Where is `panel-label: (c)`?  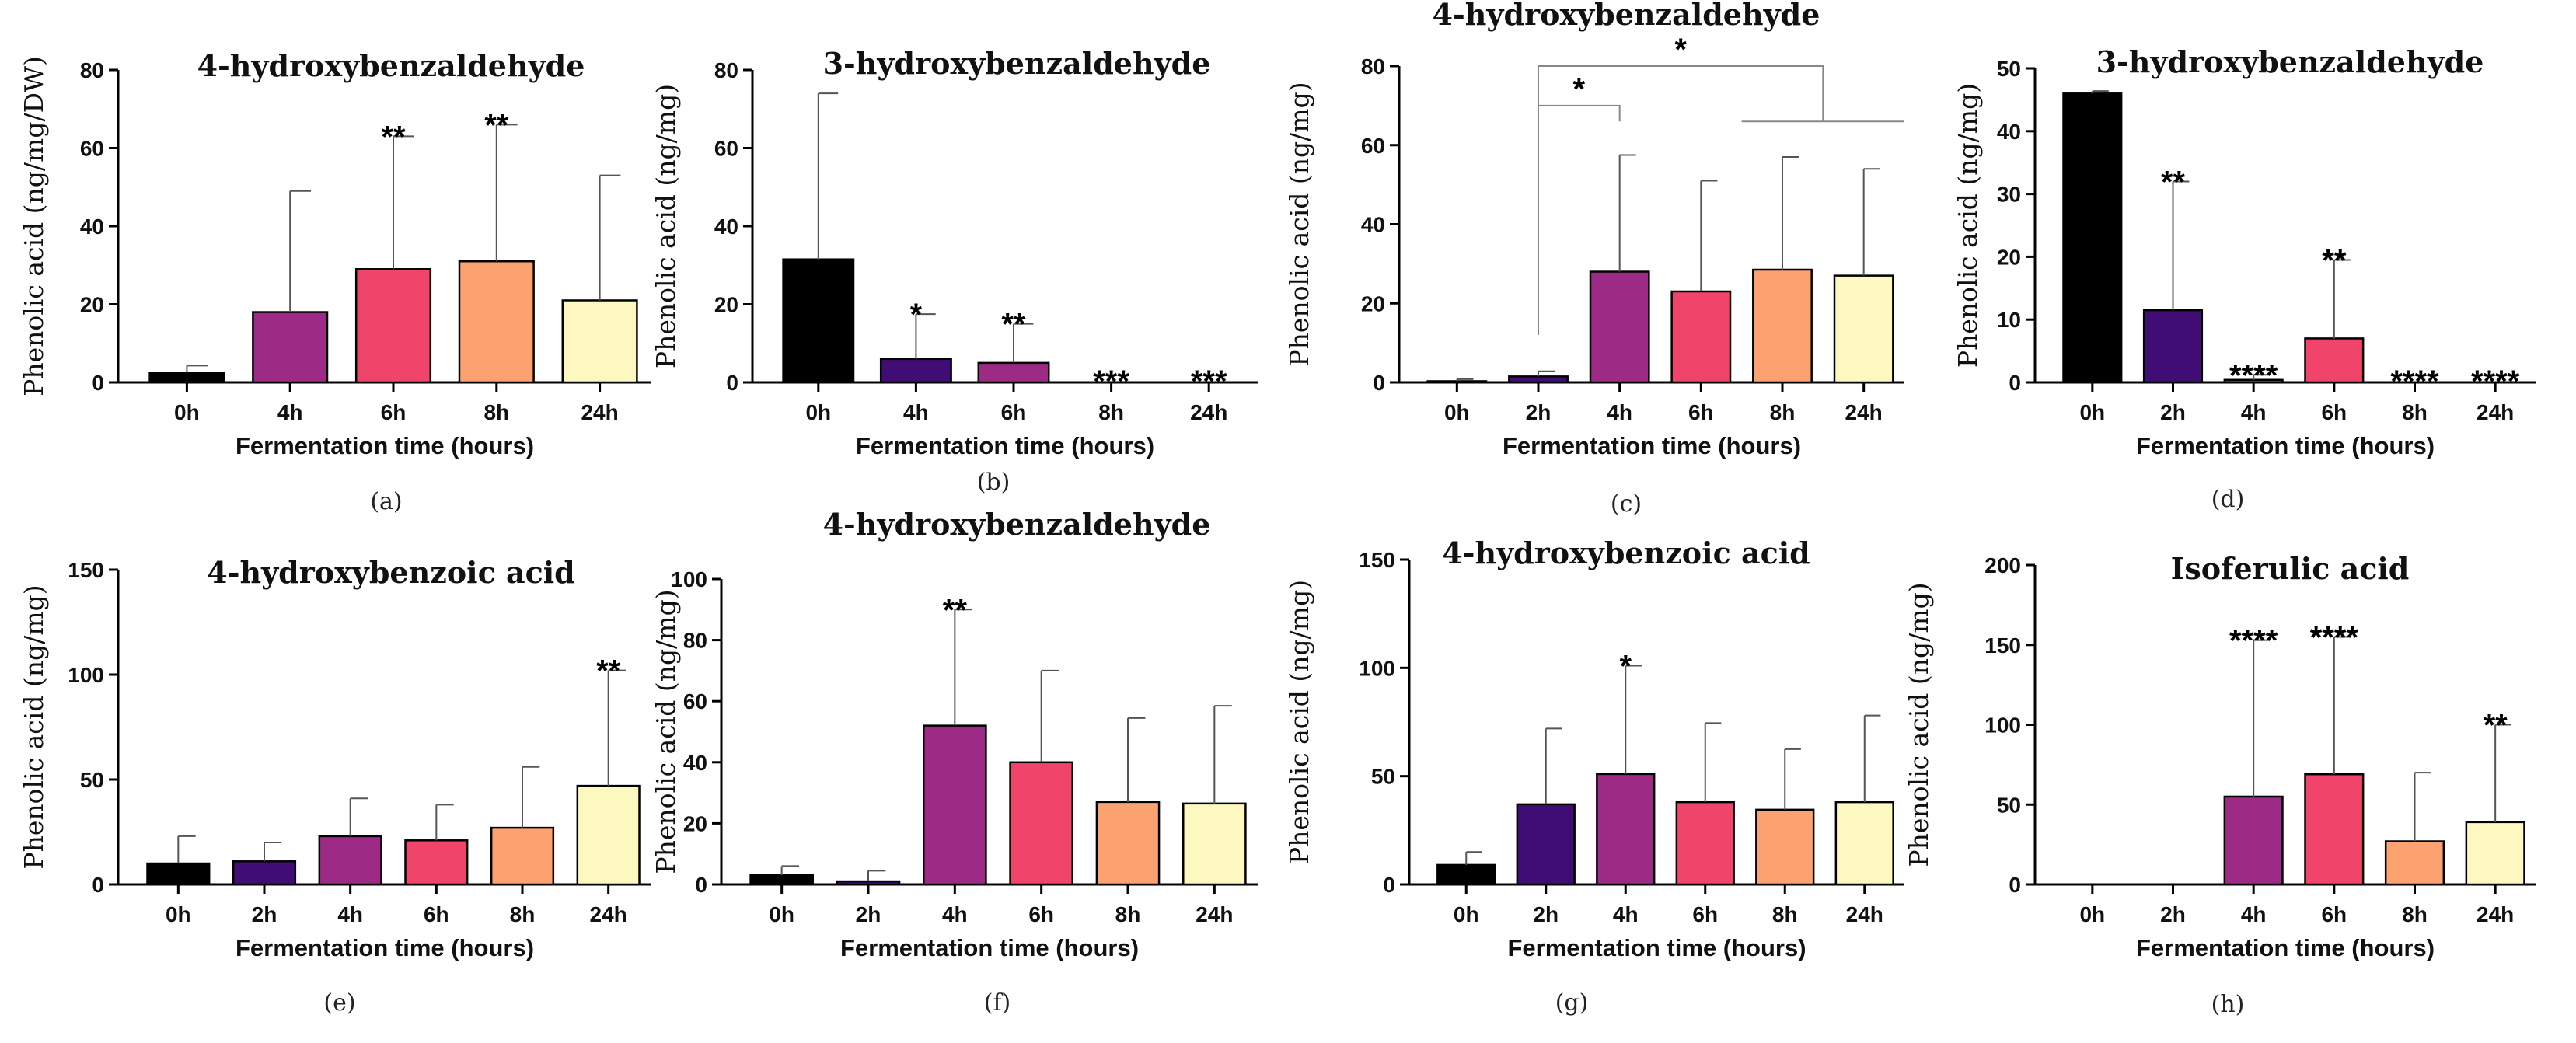 panel-label: (c) is located at coordinates (1626, 504).